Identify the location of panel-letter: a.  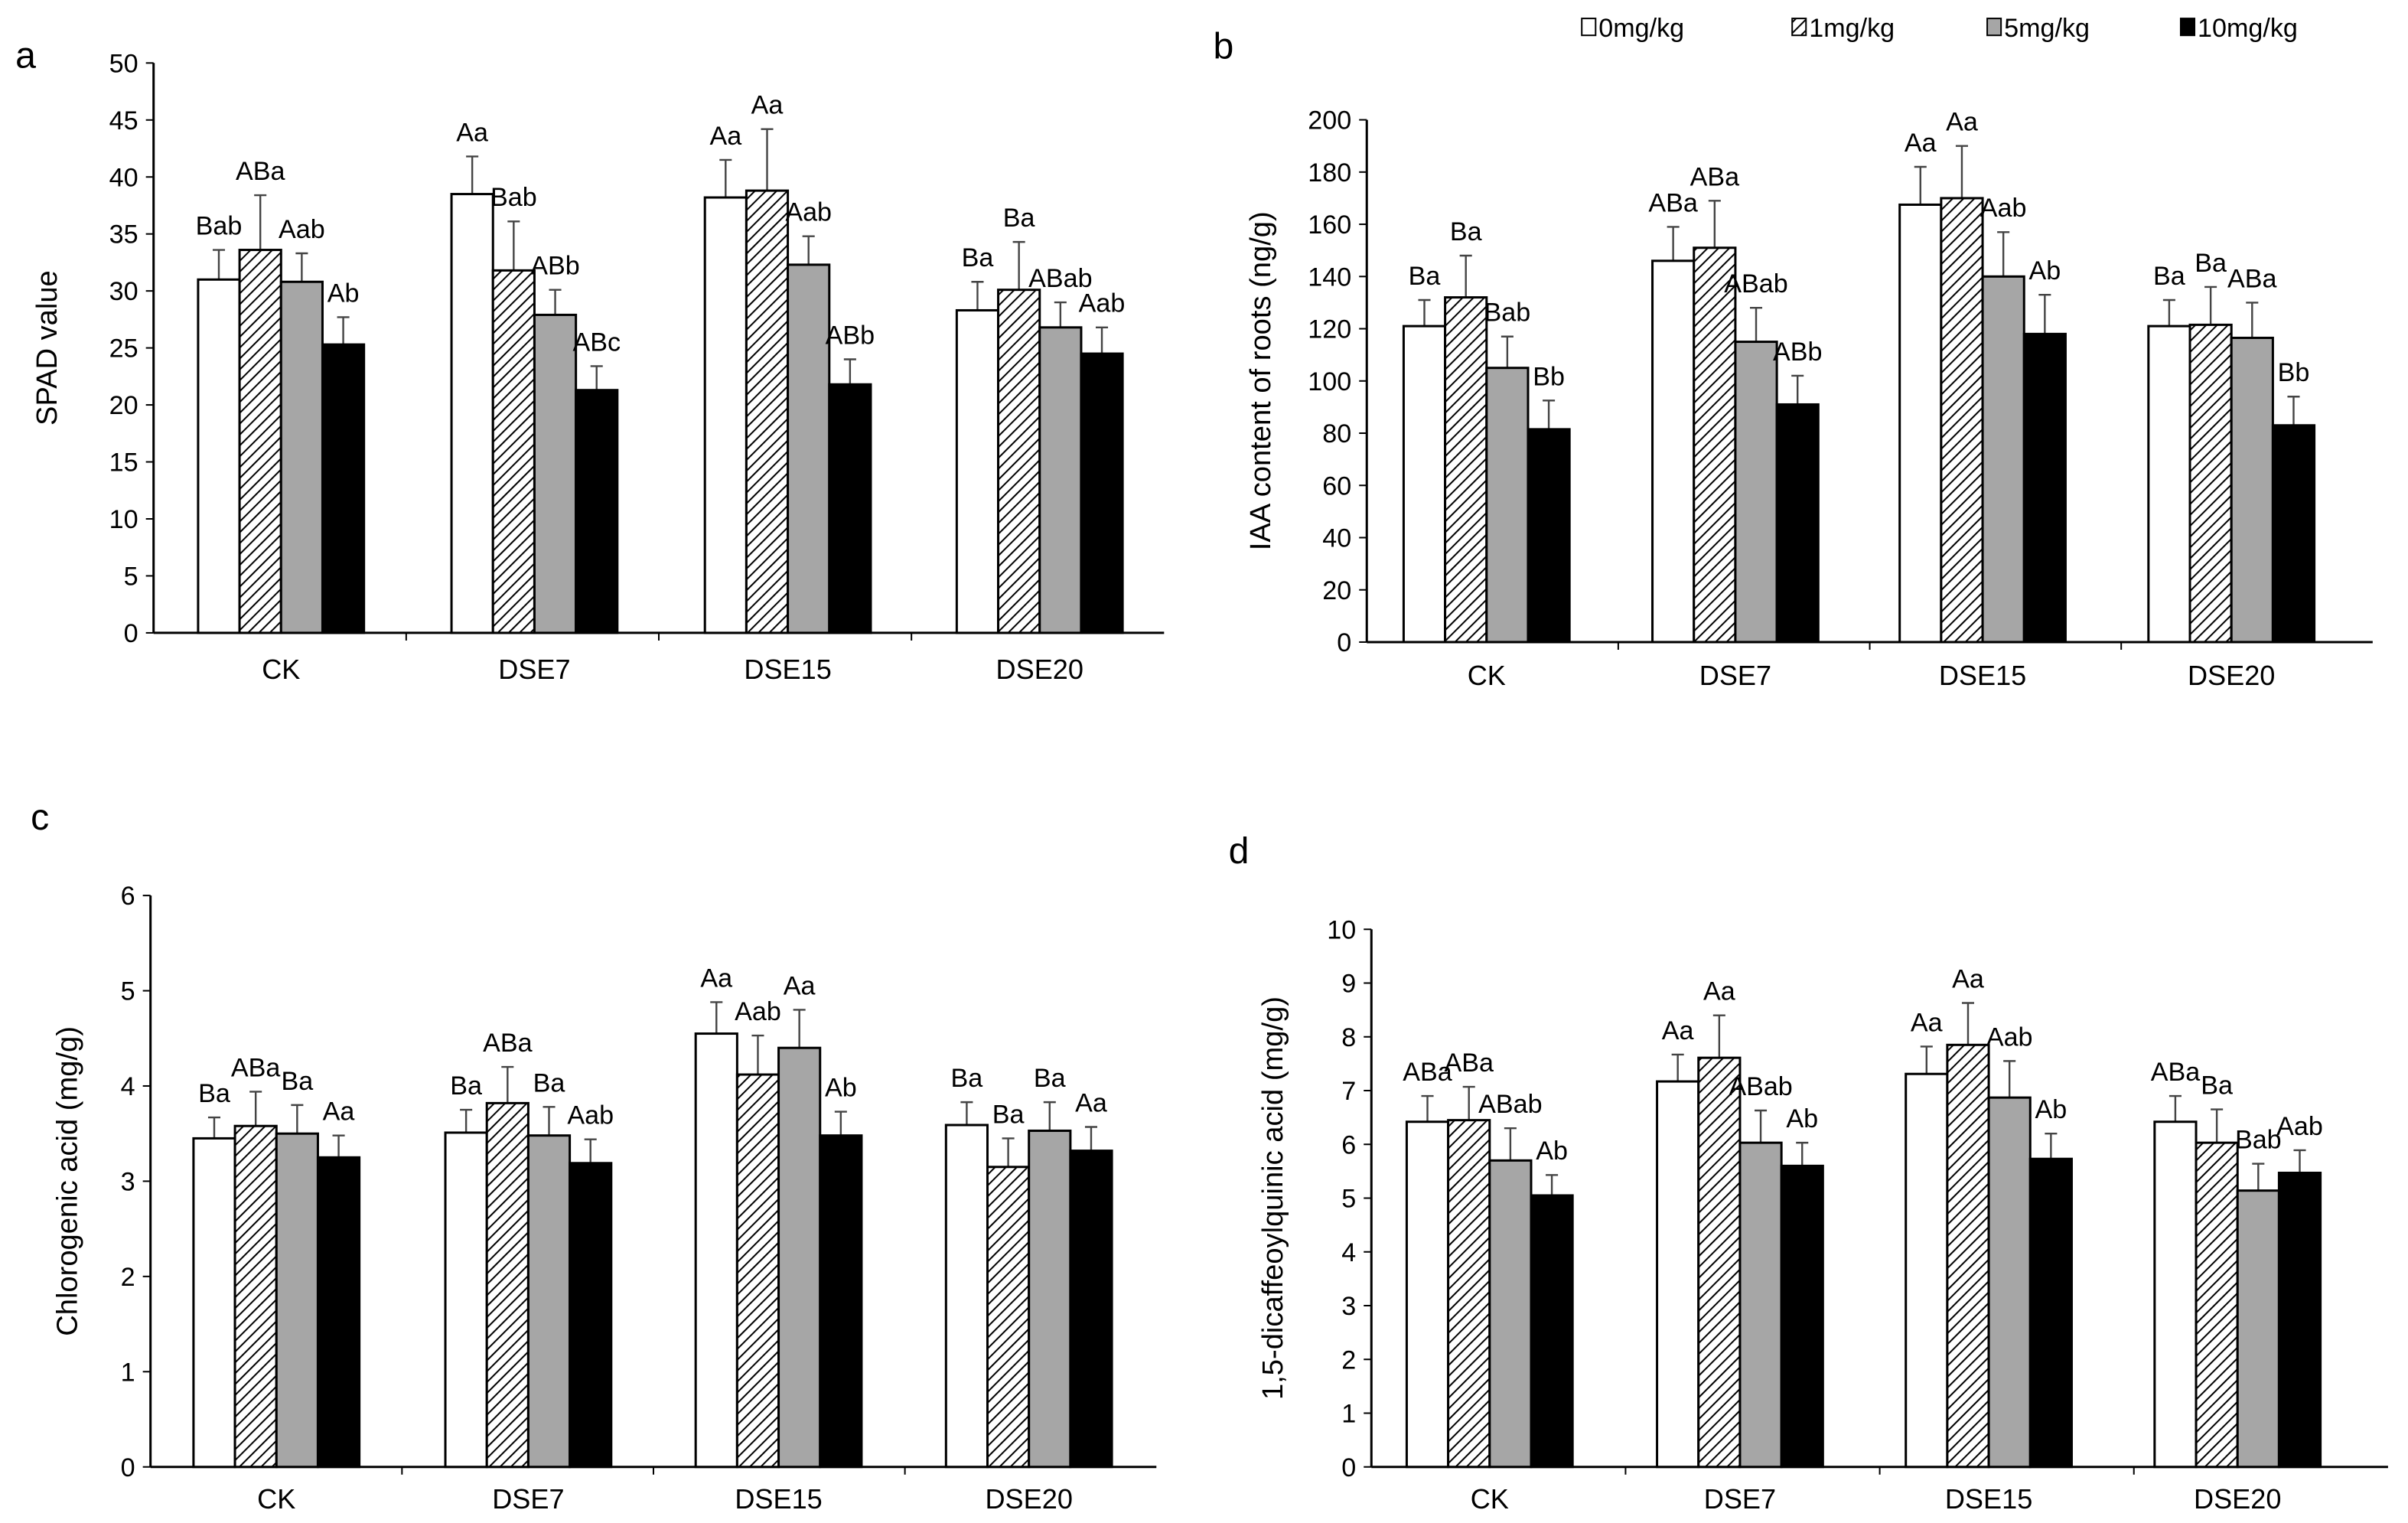
(25, 55).